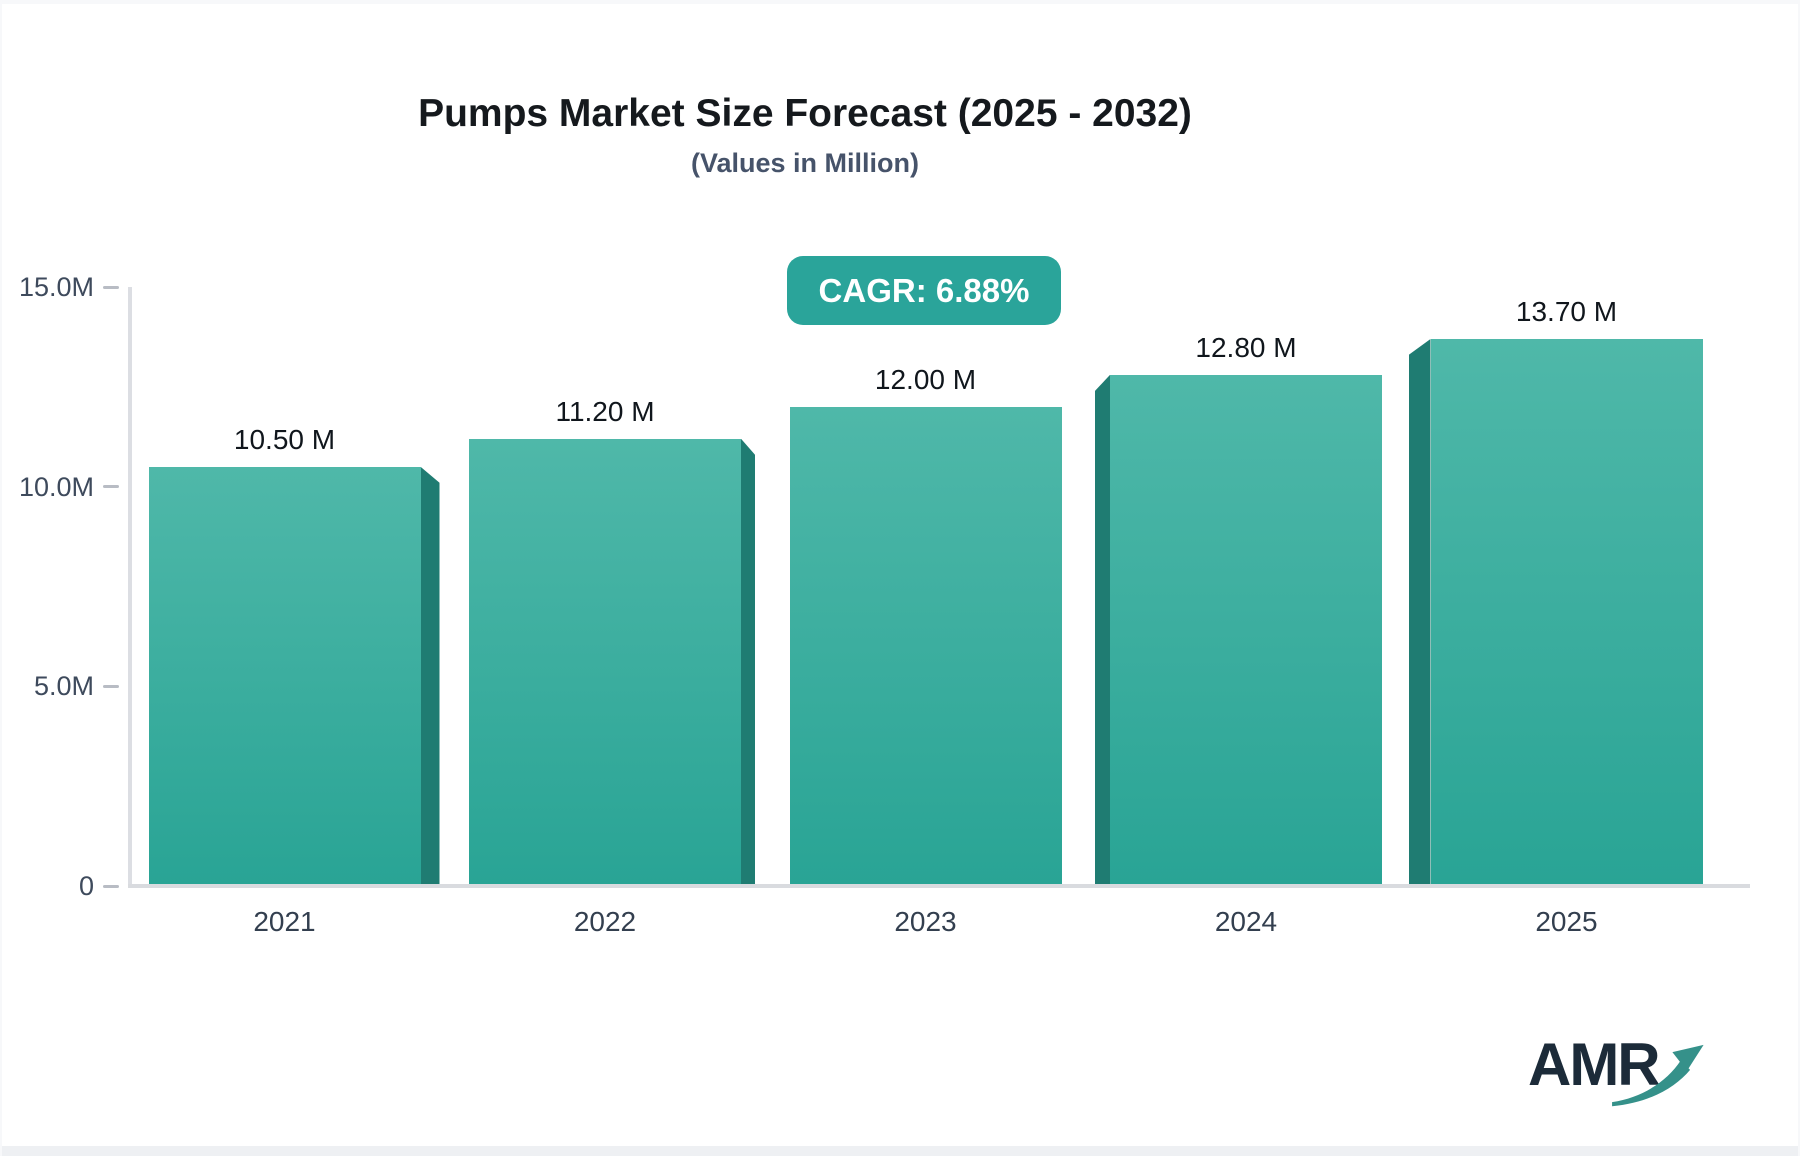 Image resolution: width=1800 pixels, height=1156 pixels. What do you see at coordinates (1102, 629) in the screenshot?
I see `bar-2024-side-face` at bounding box center [1102, 629].